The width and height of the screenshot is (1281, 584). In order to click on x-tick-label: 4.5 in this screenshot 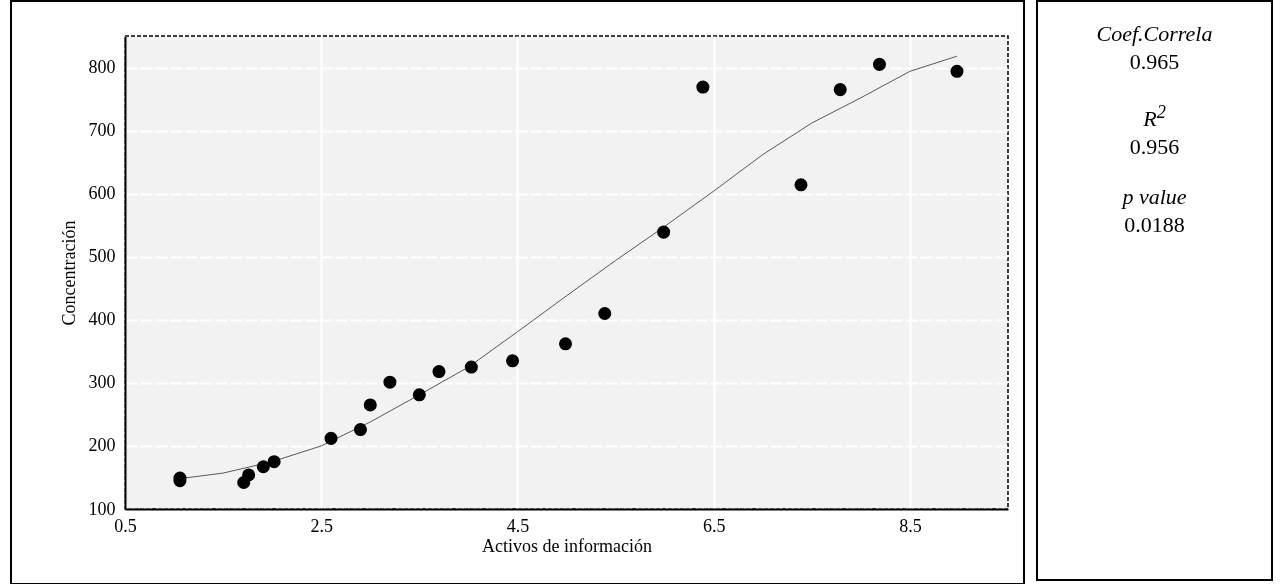, I will do `click(518, 525)`.